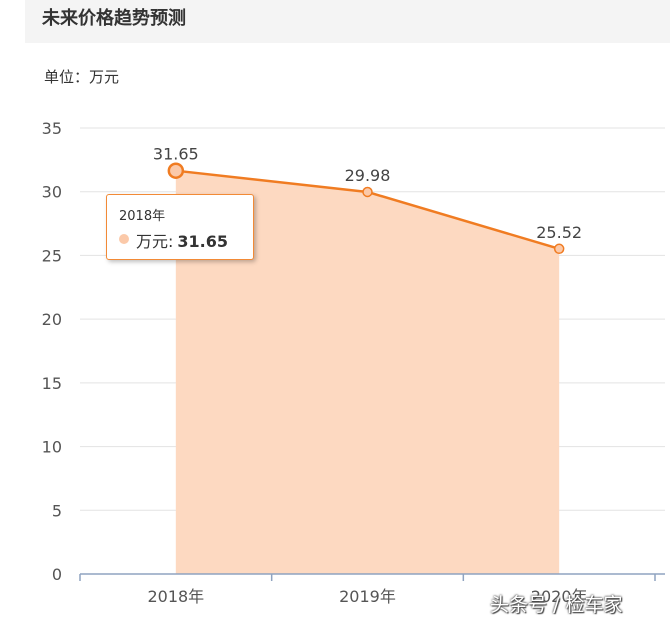 The image size is (670, 623). What do you see at coordinates (52, 255) in the screenshot?
I see `y-tick-label: 25` at bounding box center [52, 255].